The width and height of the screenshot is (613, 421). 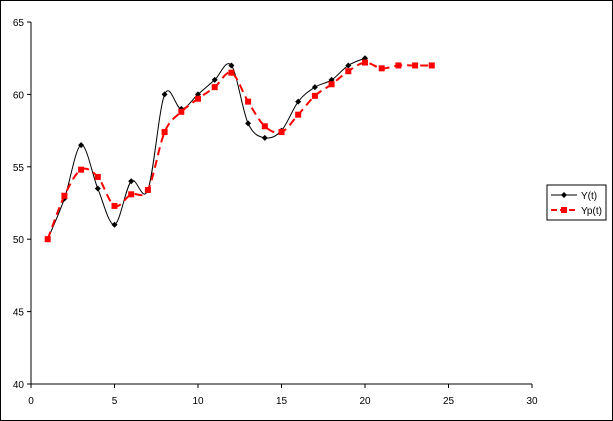 I want to click on legend-label: Y(t), so click(x=589, y=196).